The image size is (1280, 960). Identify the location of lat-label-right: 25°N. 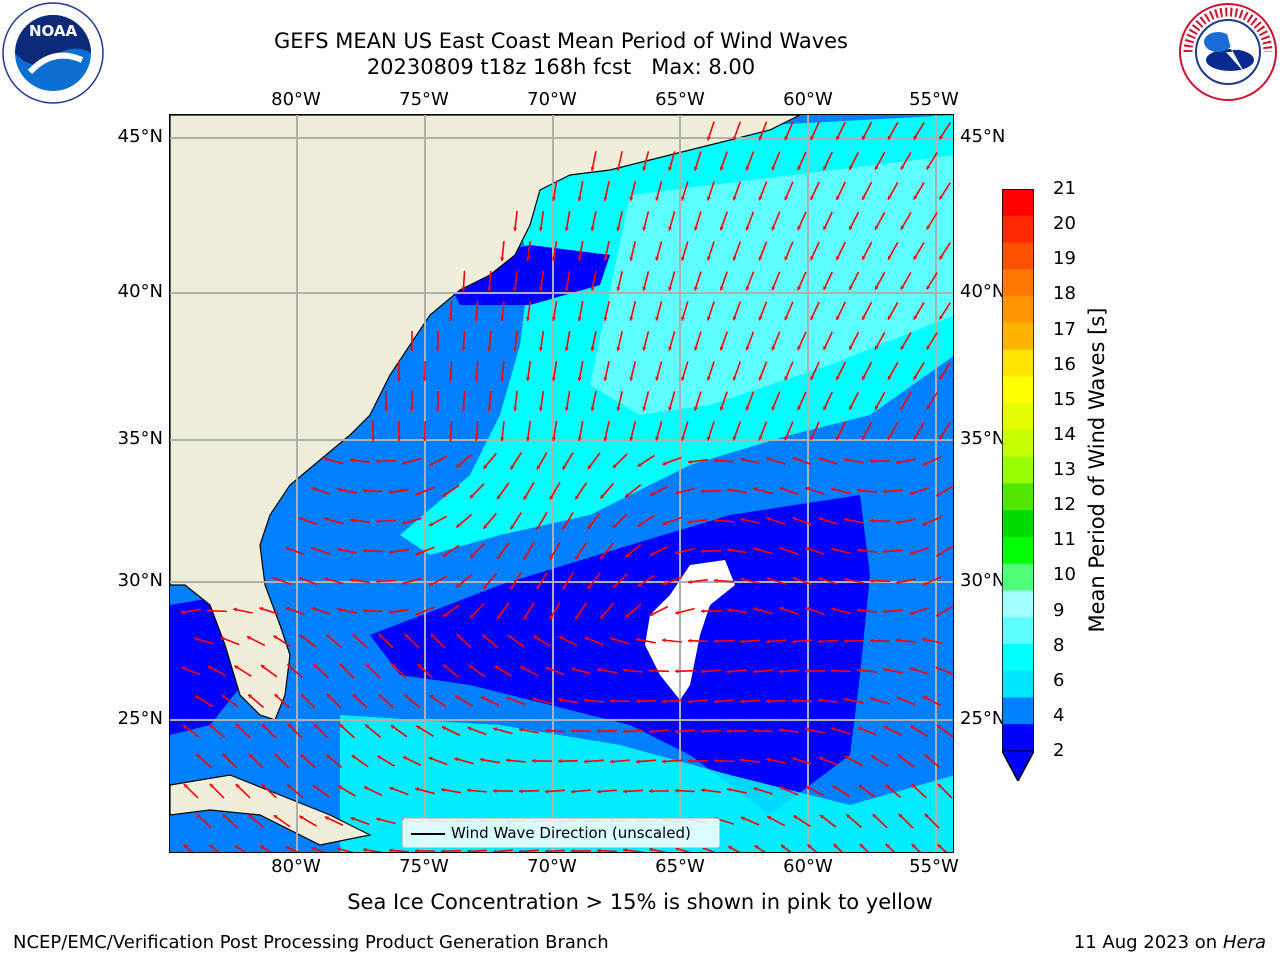
(983, 718).